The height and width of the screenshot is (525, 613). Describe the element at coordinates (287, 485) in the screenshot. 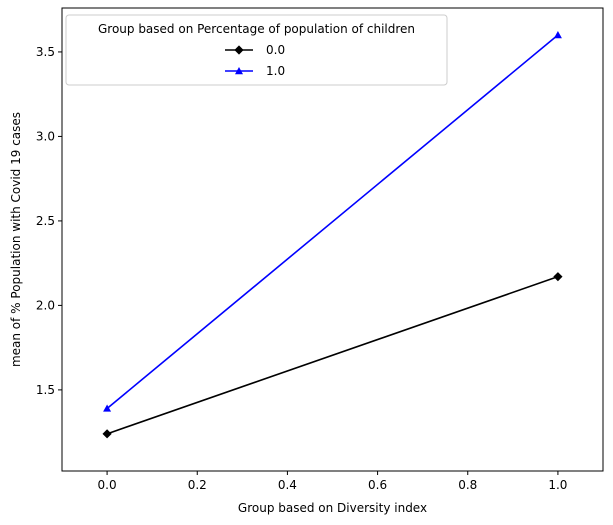

I see `x-tick-label: 0.4` at that location.